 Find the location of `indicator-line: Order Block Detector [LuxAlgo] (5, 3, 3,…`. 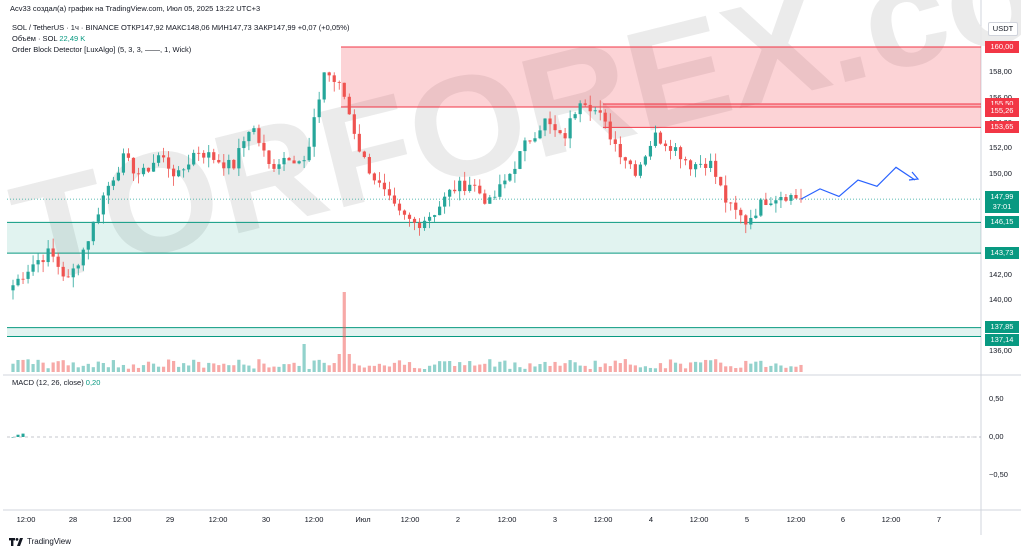

indicator-line: Order Block Detector [LuxAlgo] (5, 3, 3,… is located at coordinates (180, 49).